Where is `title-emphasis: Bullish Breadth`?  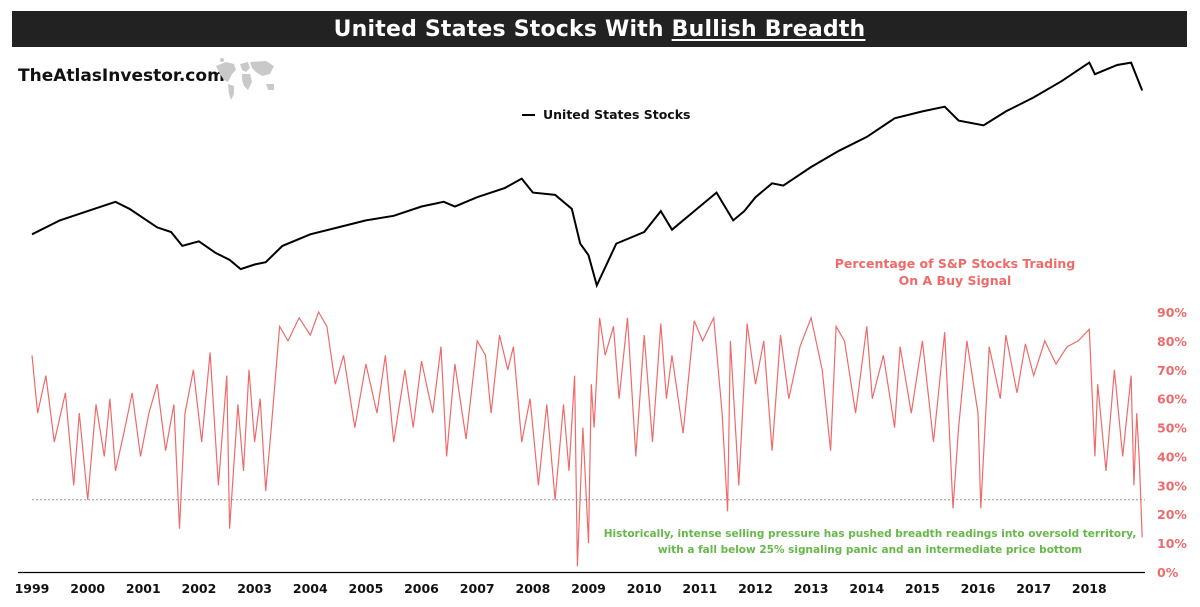
title-emphasis: Bullish Breadth is located at coordinates (768, 29).